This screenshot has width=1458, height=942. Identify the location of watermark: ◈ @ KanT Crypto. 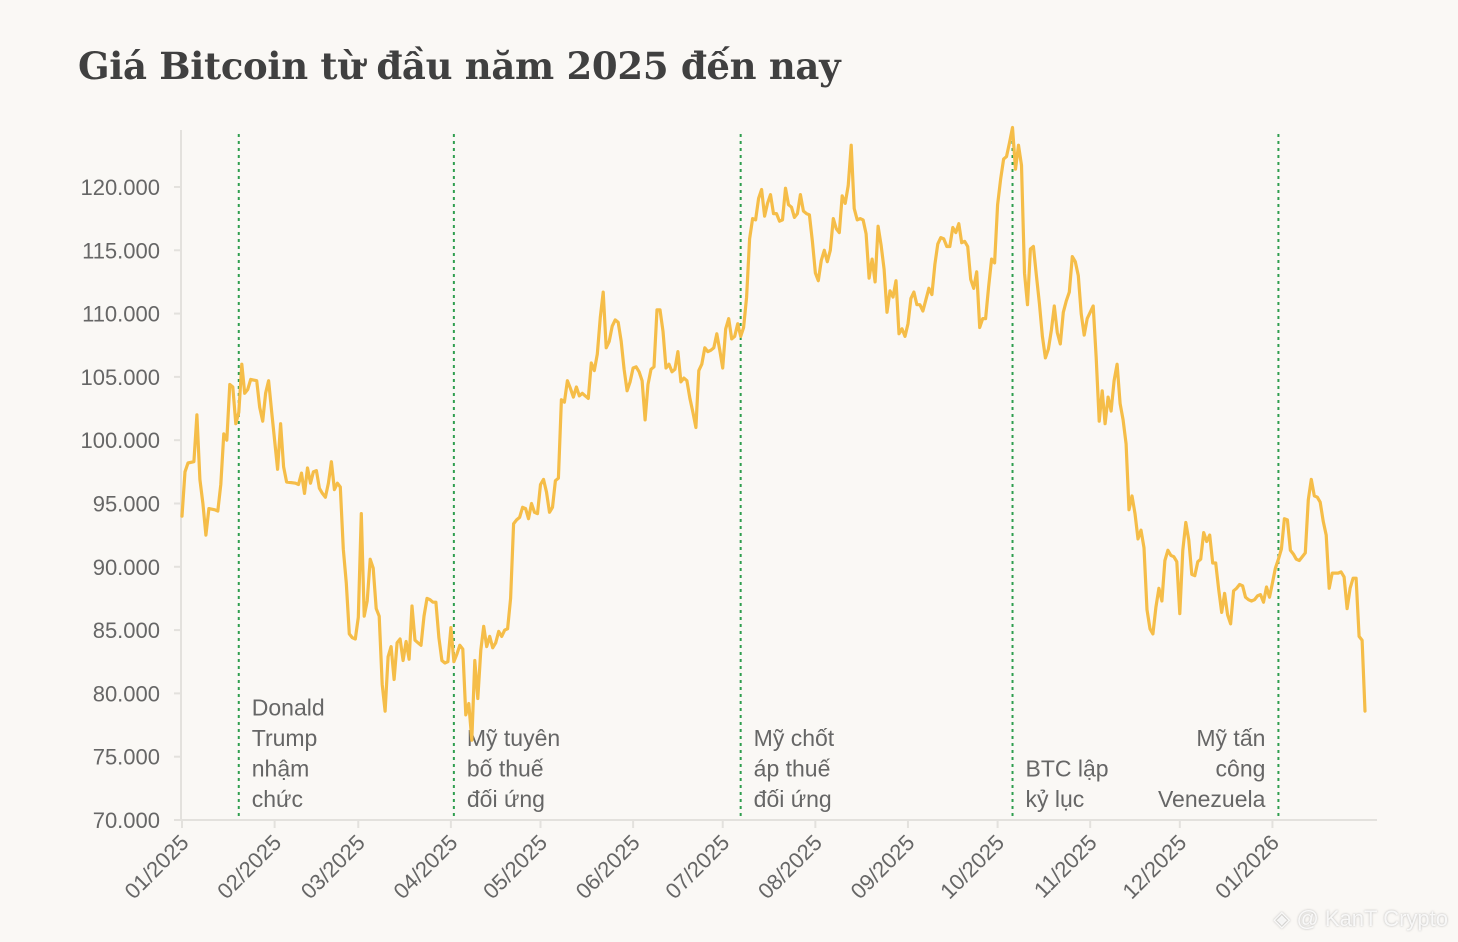
(1360, 919).